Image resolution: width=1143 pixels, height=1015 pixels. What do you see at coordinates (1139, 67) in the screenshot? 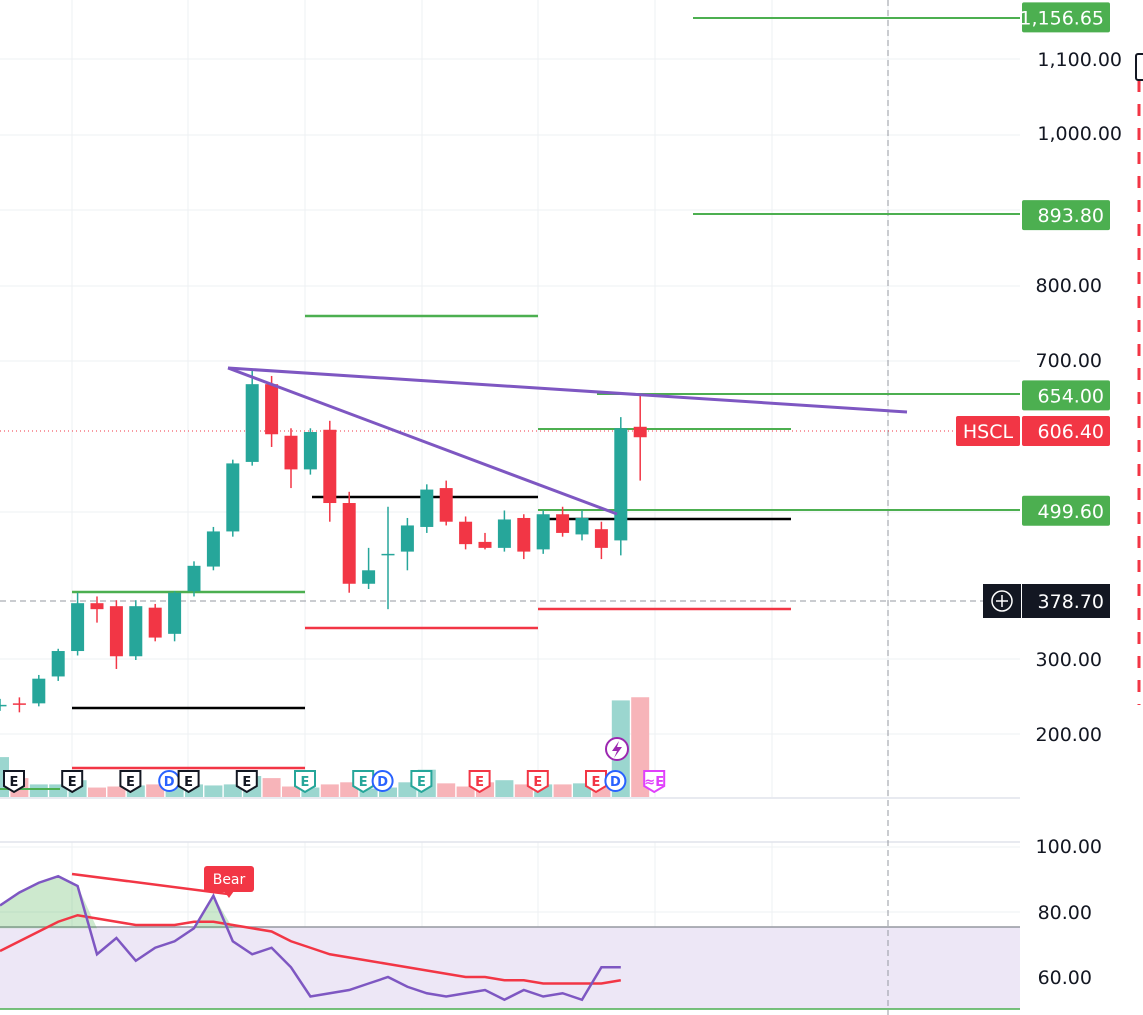
I see `scroll-handle` at bounding box center [1139, 67].